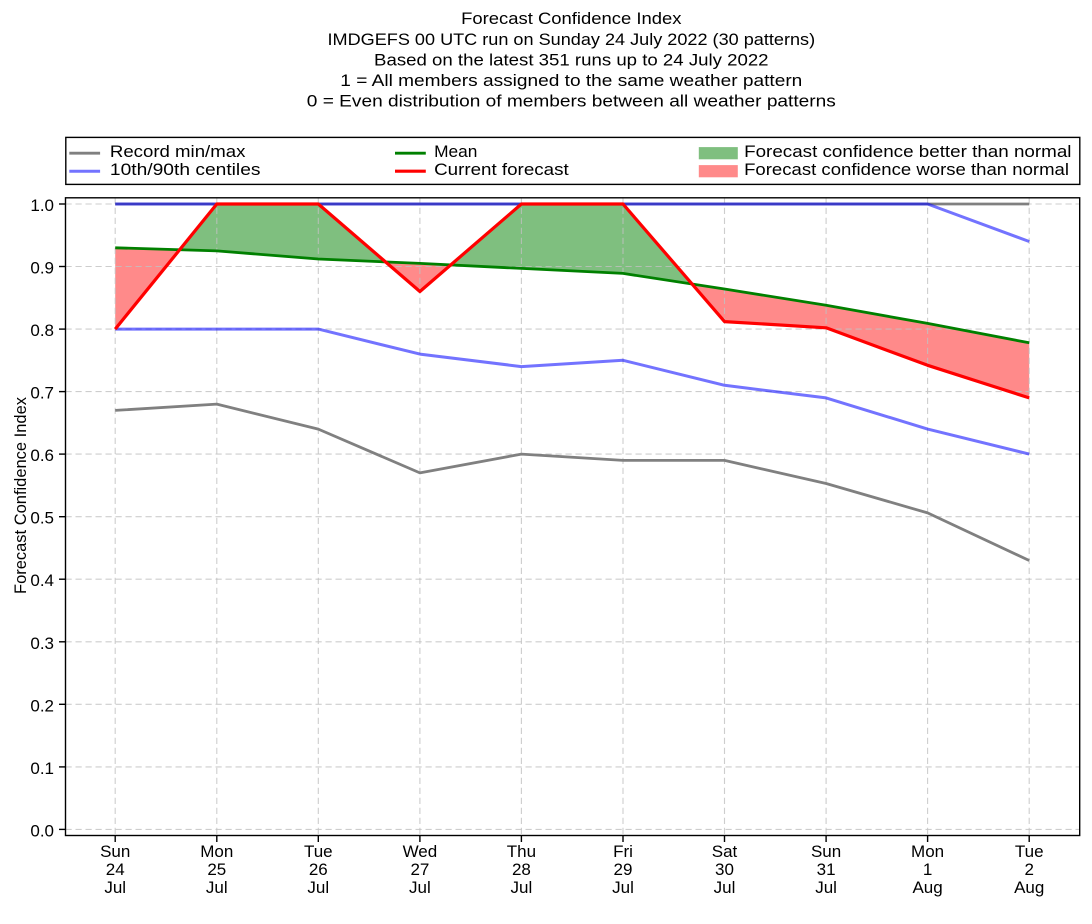 This screenshot has width=1092, height=924. What do you see at coordinates (420, 851) in the screenshot?
I see `svg-text: Wed` at bounding box center [420, 851].